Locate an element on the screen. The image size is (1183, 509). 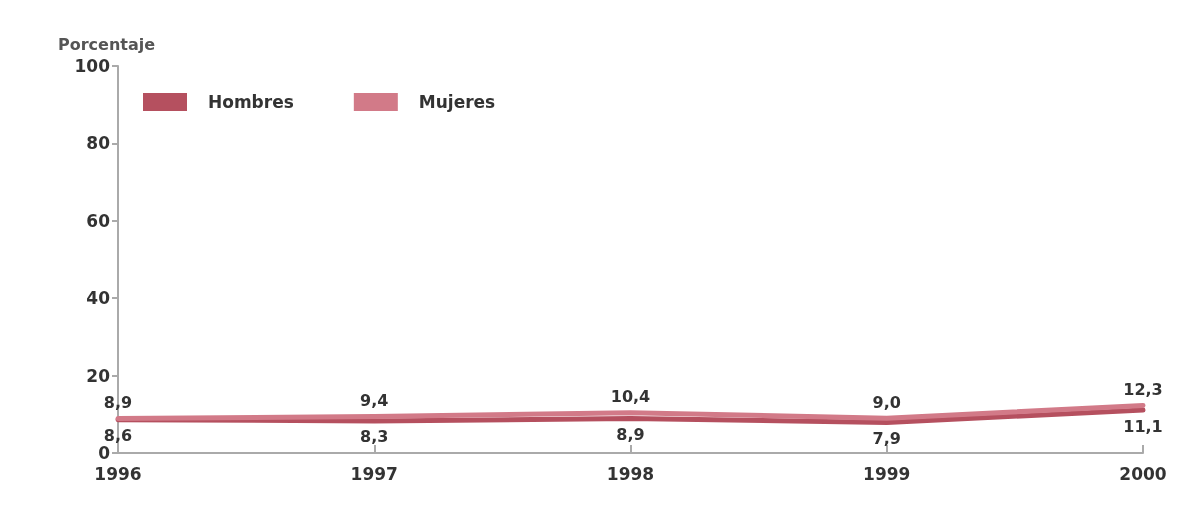
data-label: 7,9 is located at coordinates (886, 438).